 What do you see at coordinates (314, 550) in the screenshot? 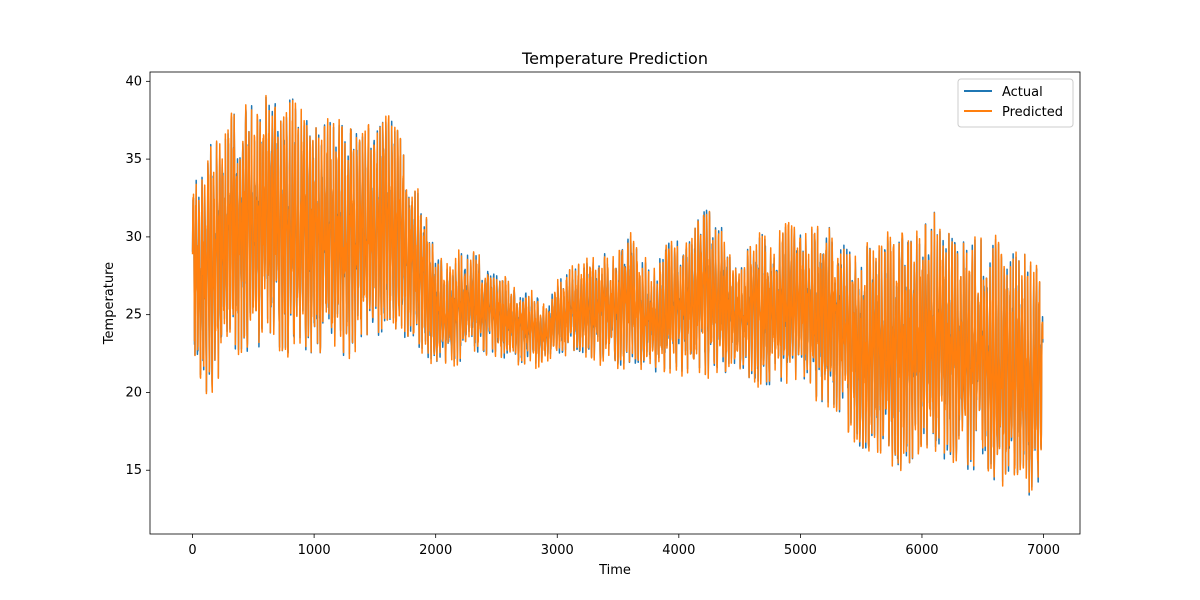
I see `x-tick-label: 1000` at bounding box center [314, 550].